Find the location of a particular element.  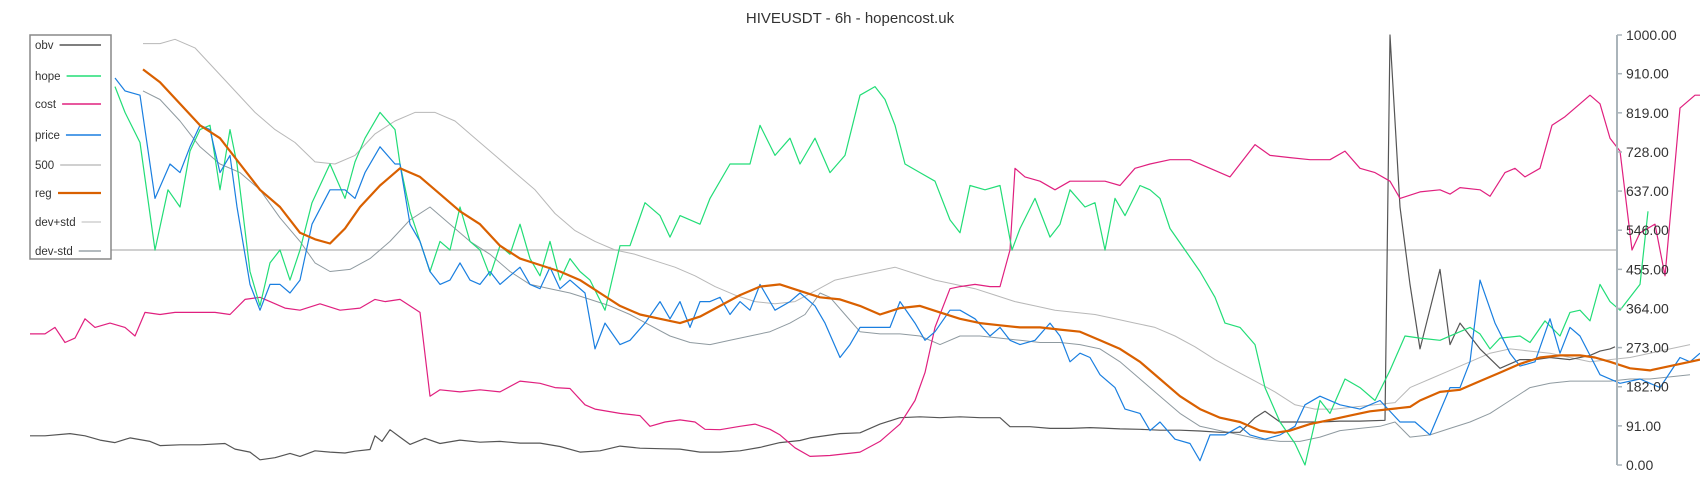

chart-title: HIVEUSDT - 6h - hopencost.uk is located at coordinates (850, 18).